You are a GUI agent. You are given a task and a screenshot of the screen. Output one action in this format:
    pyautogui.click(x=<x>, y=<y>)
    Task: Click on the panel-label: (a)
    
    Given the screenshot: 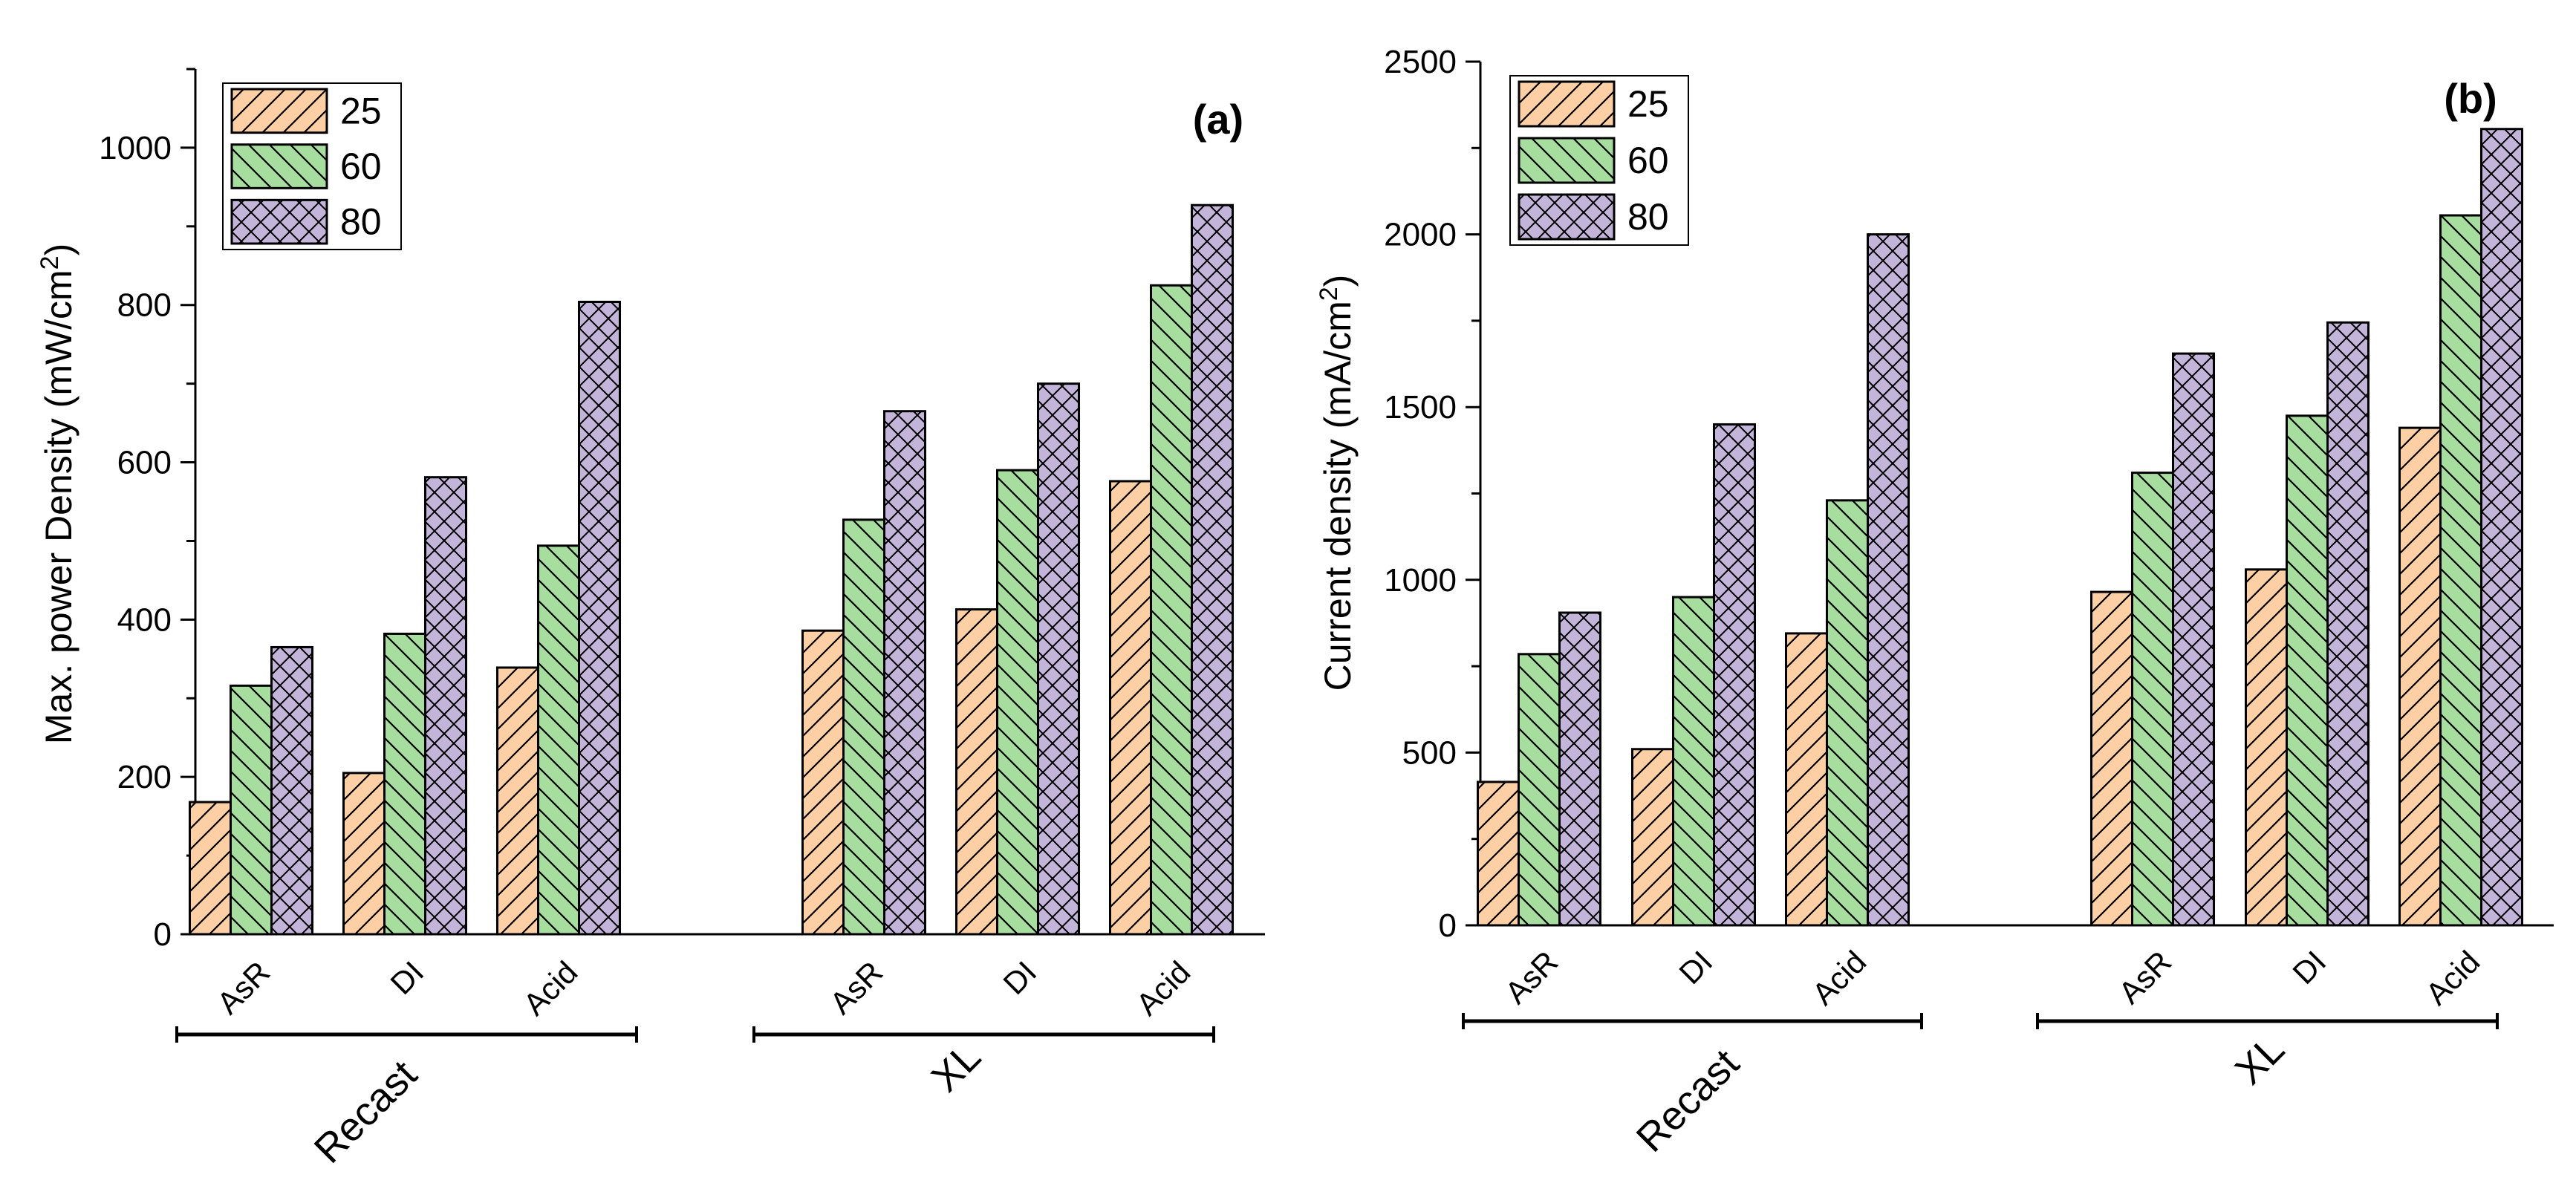 What is the action you would take?
    pyautogui.click(x=1218, y=119)
    